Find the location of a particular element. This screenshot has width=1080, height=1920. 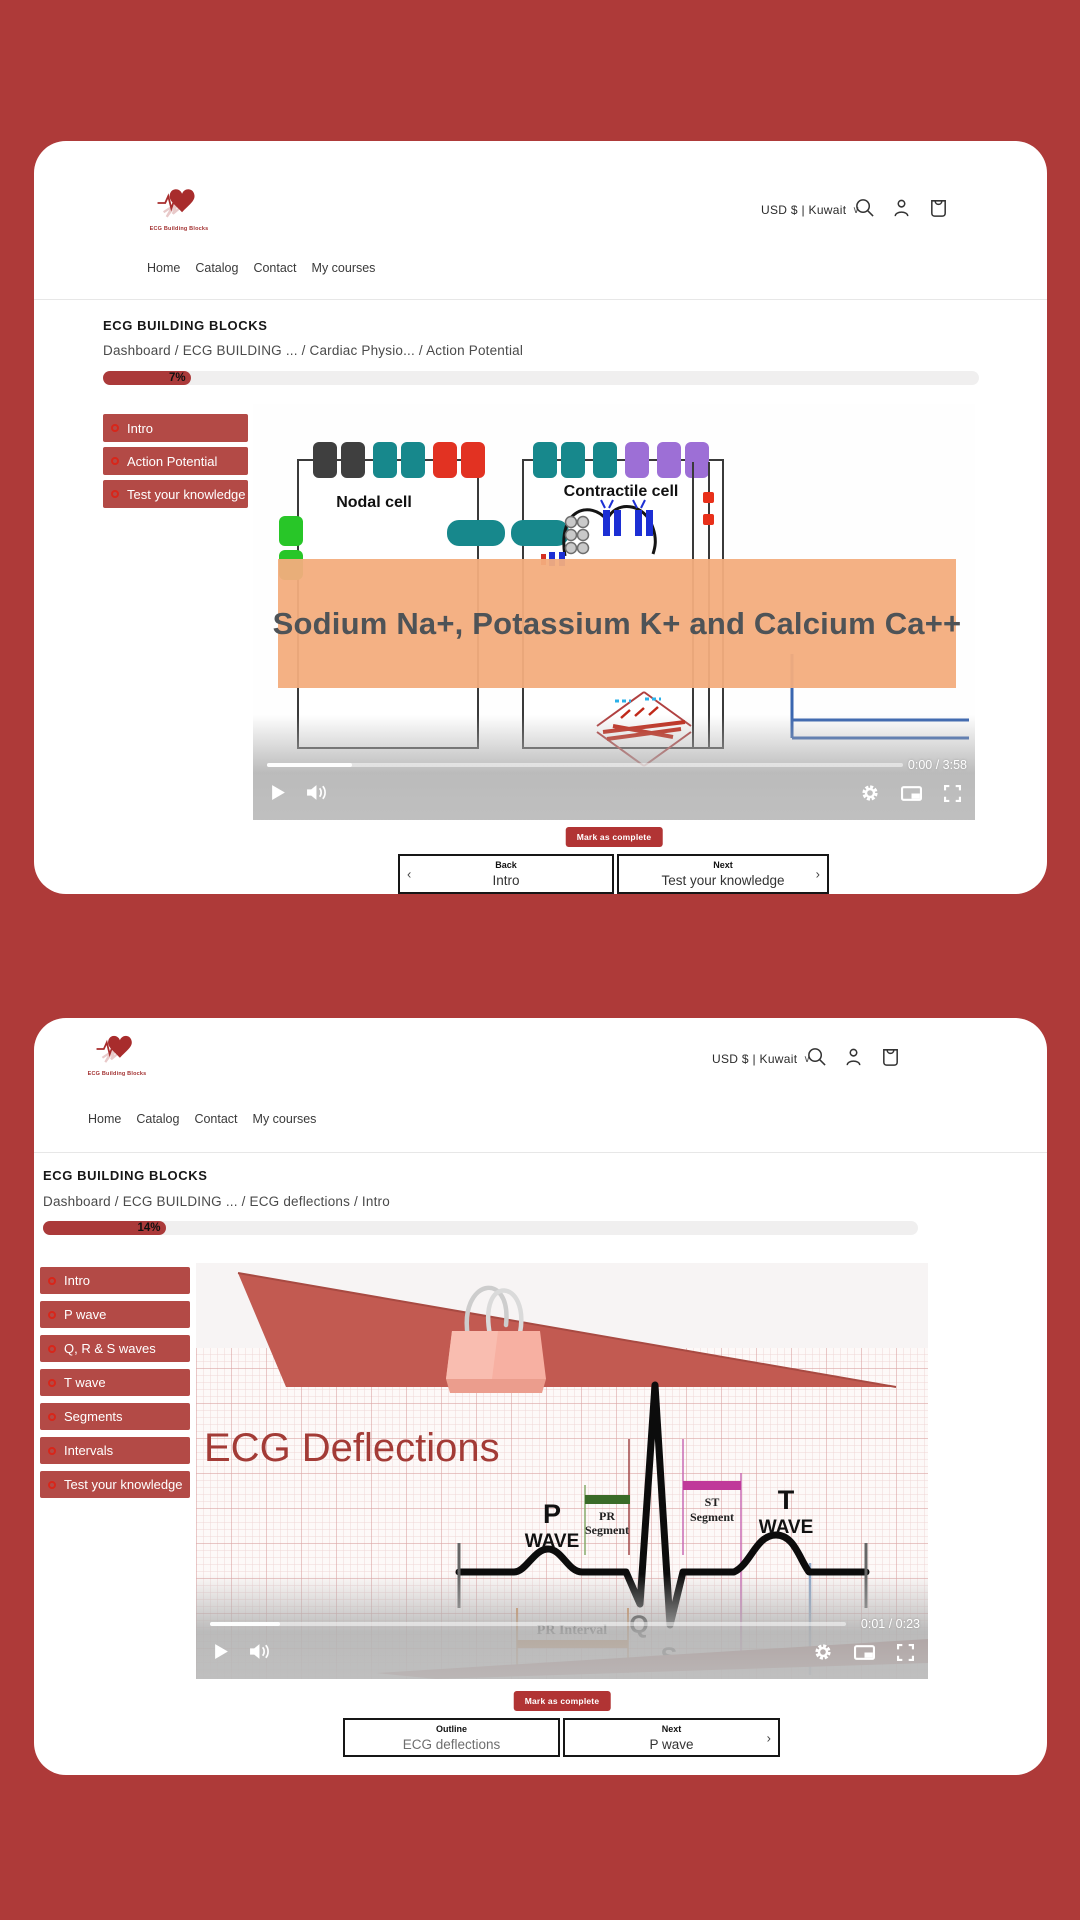

next-lesson-name: P wave is located at coordinates (671, 1744).